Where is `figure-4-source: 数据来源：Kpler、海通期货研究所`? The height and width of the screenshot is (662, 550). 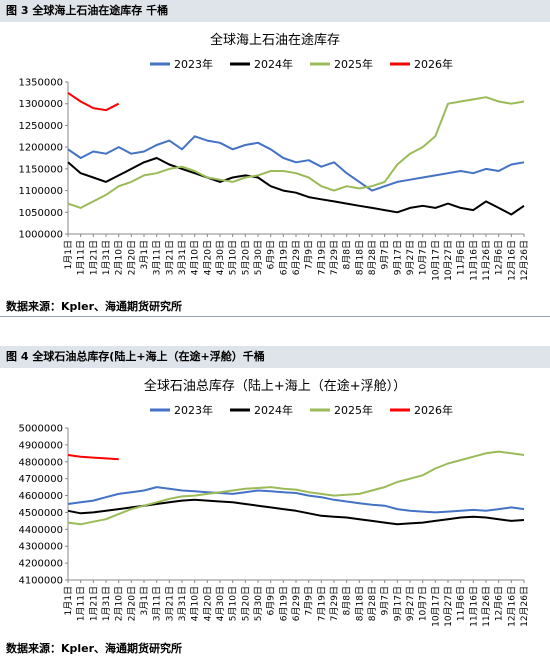
figure-4-source: 数据来源：Kpler、海通期货研究所 is located at coordinates (94, 648).